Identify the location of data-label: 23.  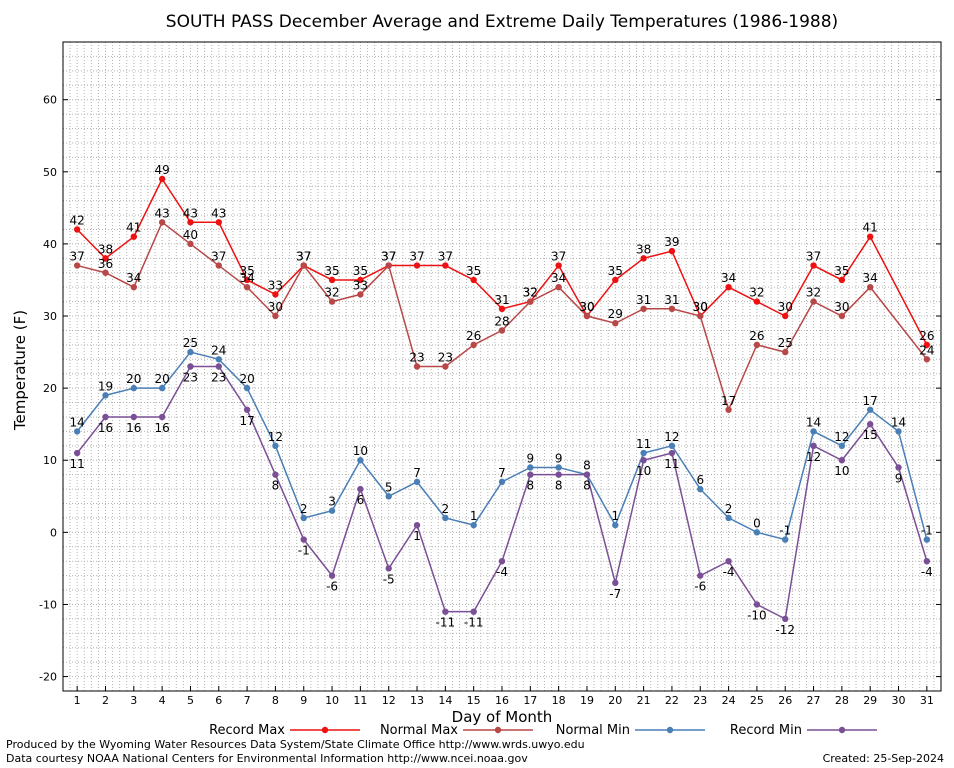
(416, 358).